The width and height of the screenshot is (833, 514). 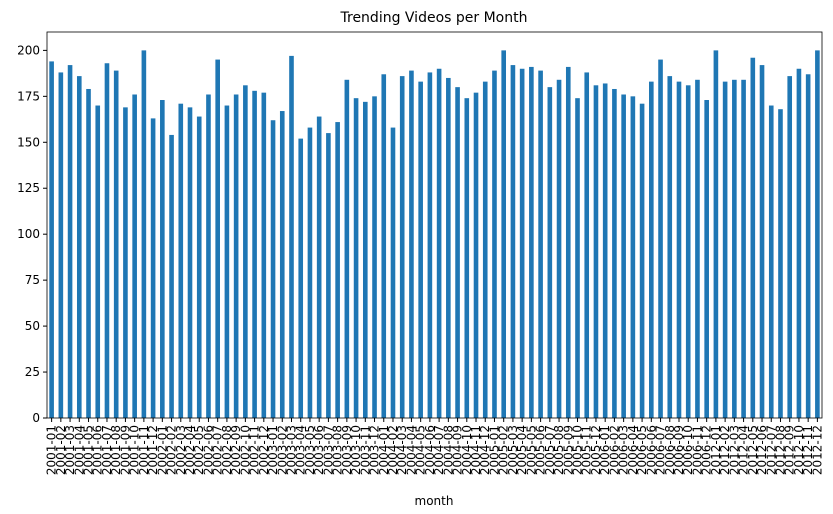 I want to click on x-tick-label: 2012-04, so click(x=744, y=450).